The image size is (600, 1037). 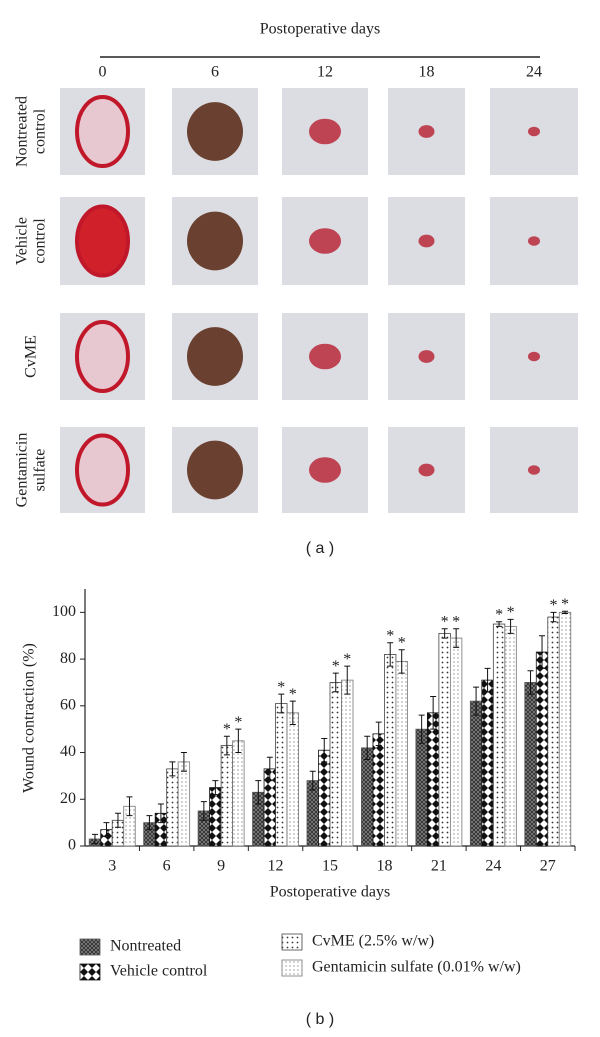 I want to click on legend-label: Gentamicin sulfate (0.01% w/w), so click(x=416, y=967).